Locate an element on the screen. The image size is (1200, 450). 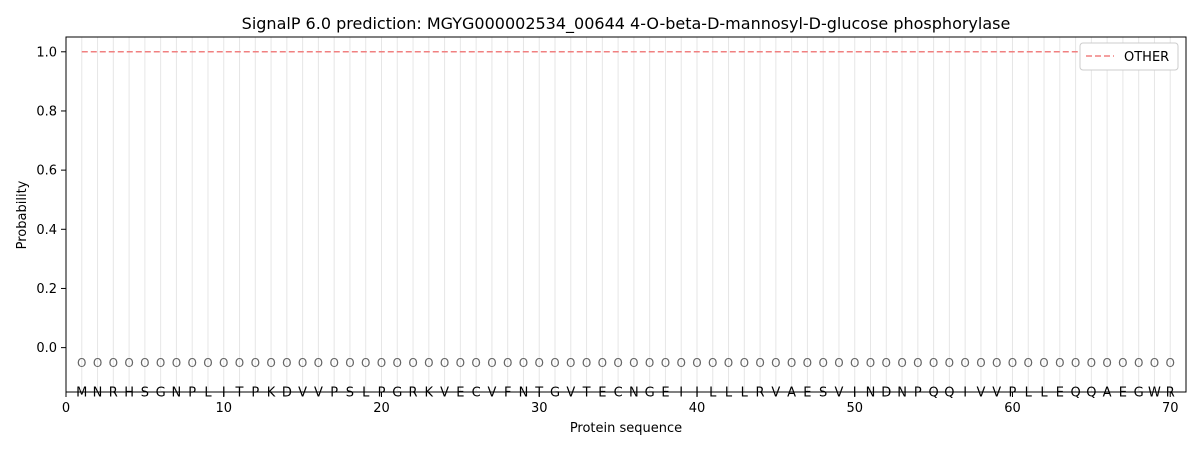
sequence-residue-label: C is located at coordinates (476, 392).